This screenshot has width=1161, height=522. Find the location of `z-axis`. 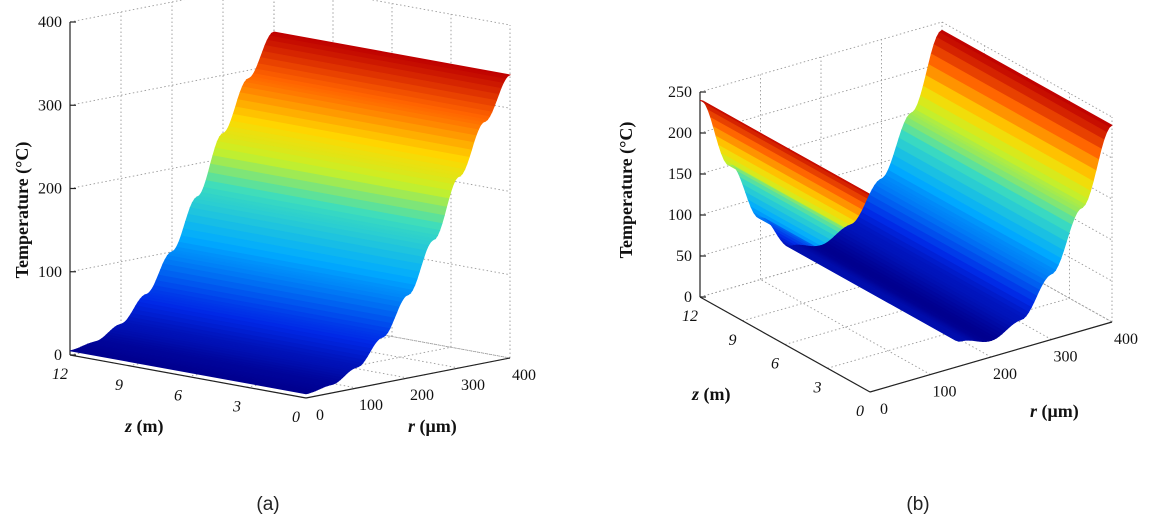

z-axis is located at coordinates (785, 344).